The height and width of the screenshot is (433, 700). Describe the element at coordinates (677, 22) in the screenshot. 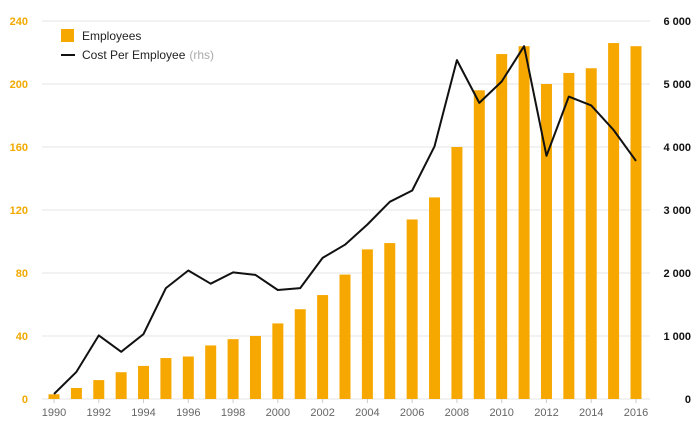

I see `y-tick-right-label: 6 000` at that location.